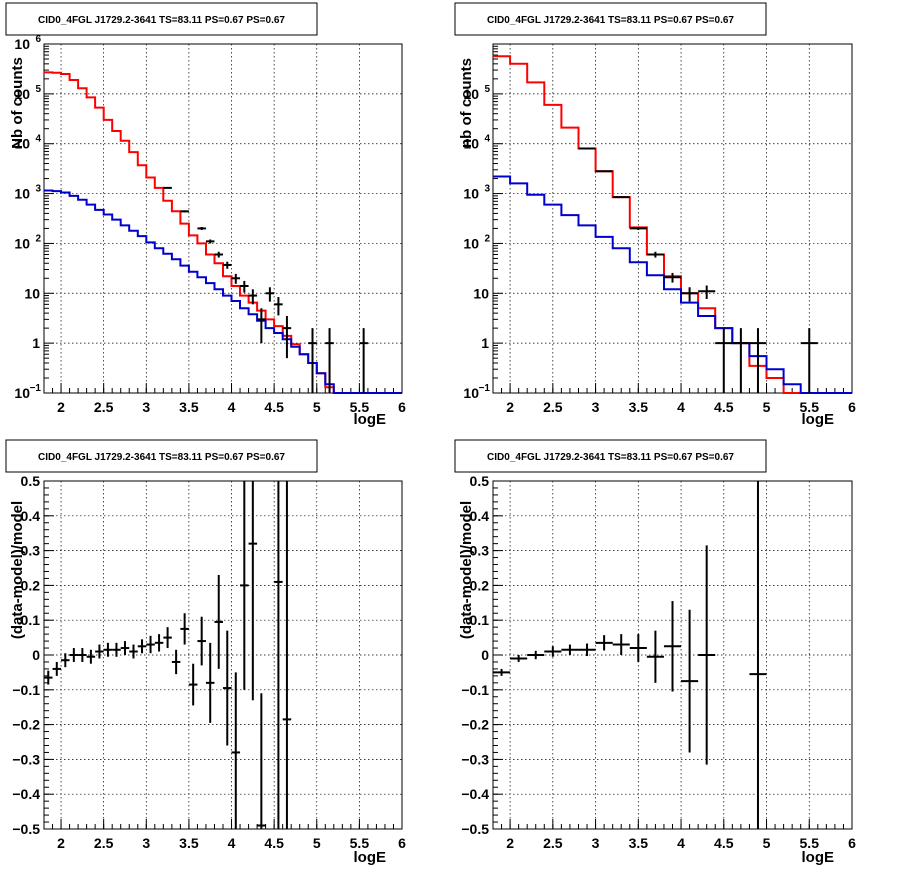 The height and width of the screenshot is (875, 898). What do you see at coordinates (487, 139) in the screenshot?
I see `y-tick-exponent: 4` at bounding box center [487, 139].